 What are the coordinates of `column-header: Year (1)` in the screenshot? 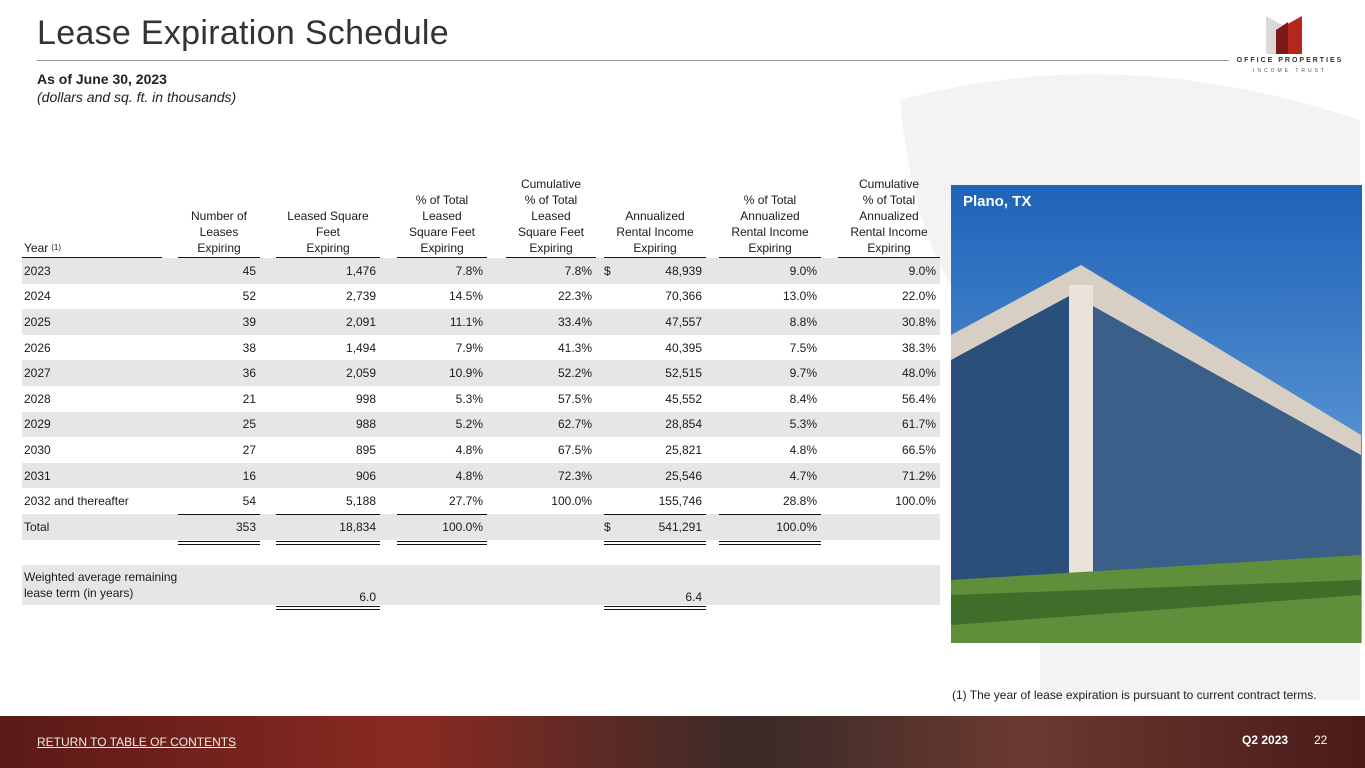 It's located at (43, 248).